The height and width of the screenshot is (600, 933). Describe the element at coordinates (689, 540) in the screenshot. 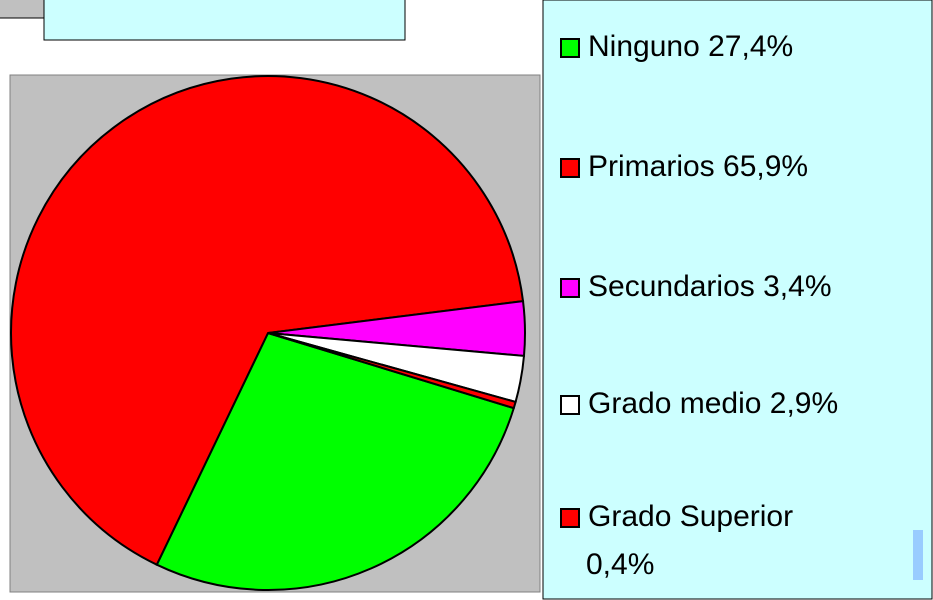

I see `legend-label: Grado Superior 0,4%` at that location.